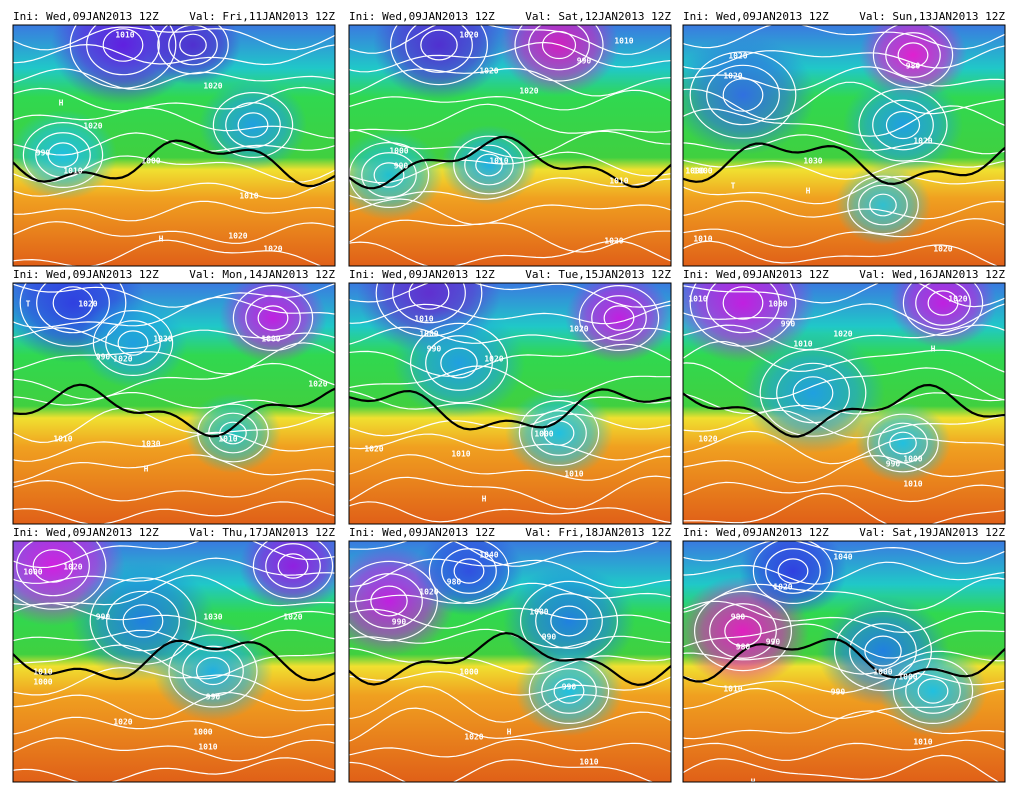  What do you see at coordinates (262, 16) in the screenshot?
I see `valid-time: Val: Fri,11JAN2013 12Z` at bounding box center [262, 16].